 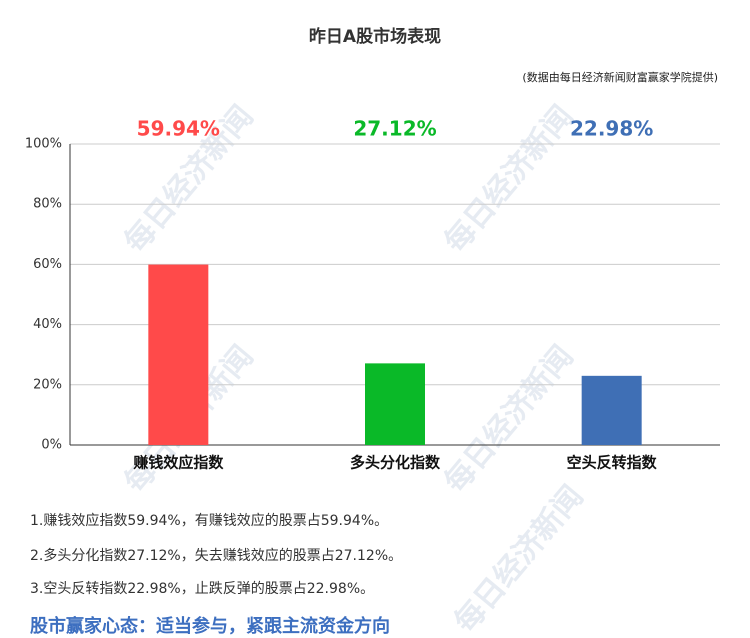 I want to click on x-tick-label: 多头分化指数, so click(x=395, y=463).